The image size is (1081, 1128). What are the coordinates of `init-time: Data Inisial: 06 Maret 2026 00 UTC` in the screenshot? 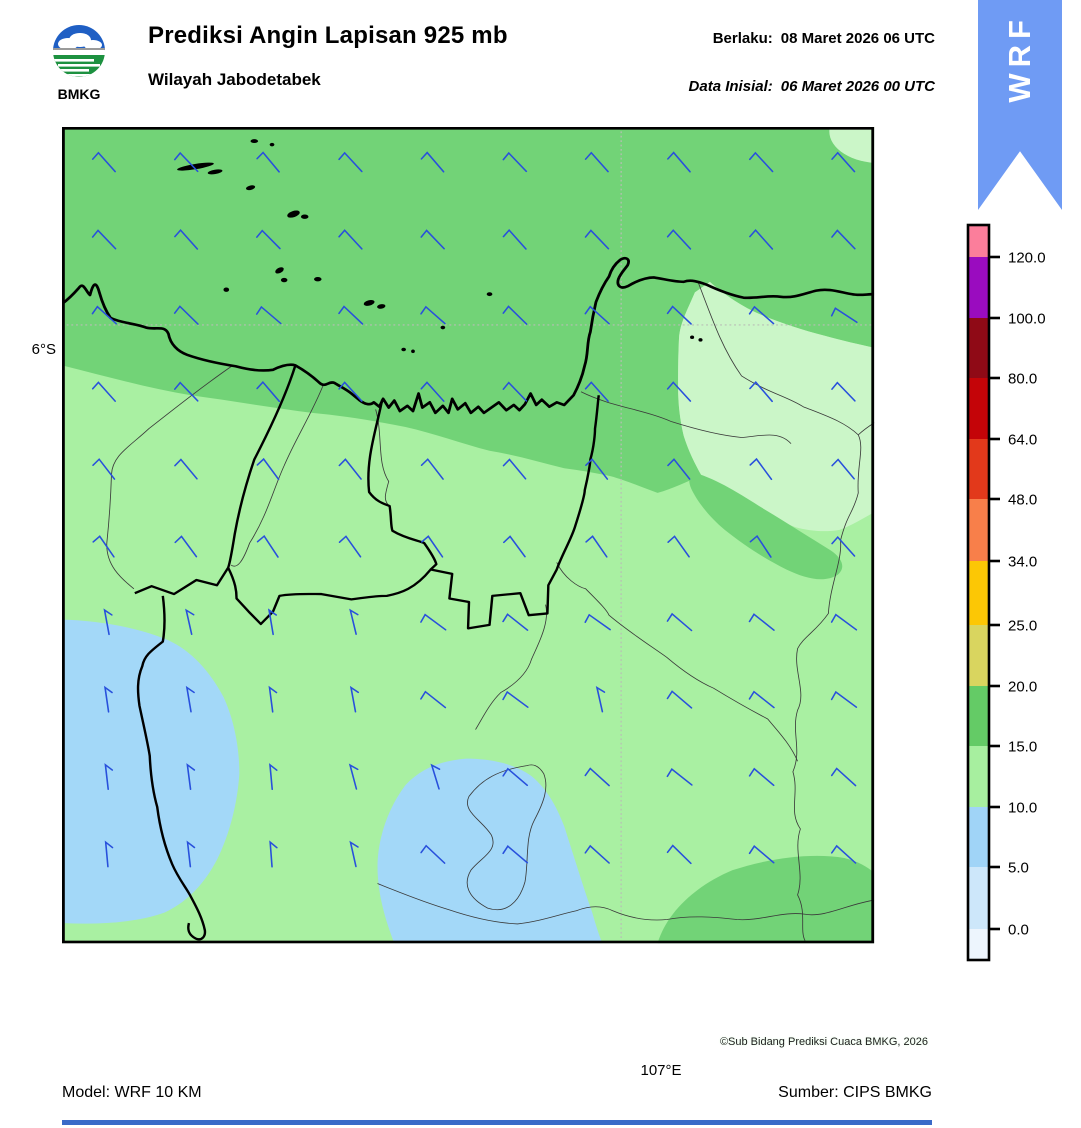 It's located at (685, 86).